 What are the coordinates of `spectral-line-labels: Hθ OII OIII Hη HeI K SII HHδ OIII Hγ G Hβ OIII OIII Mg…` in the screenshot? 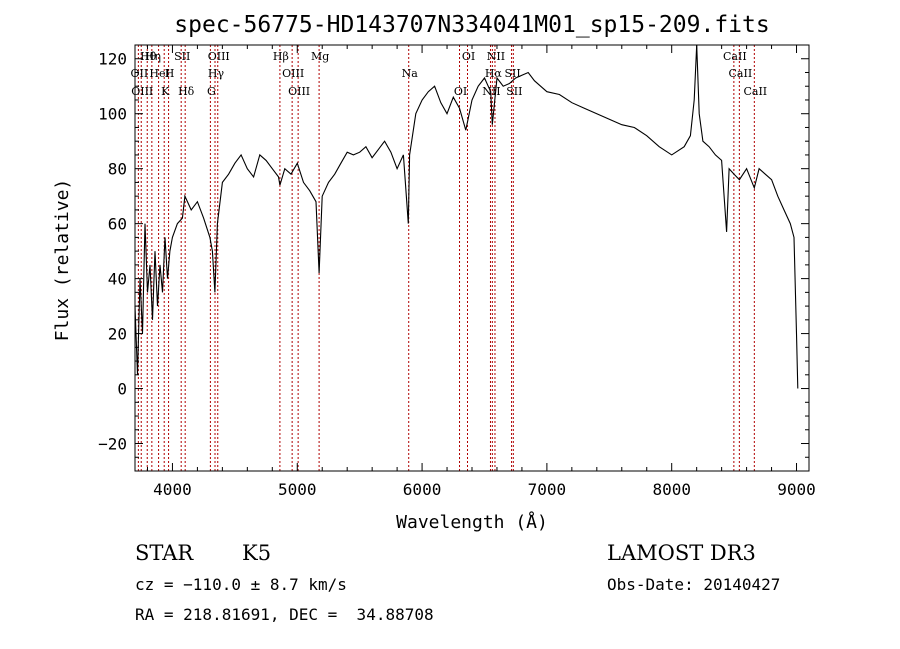 It's located at (449, 74).